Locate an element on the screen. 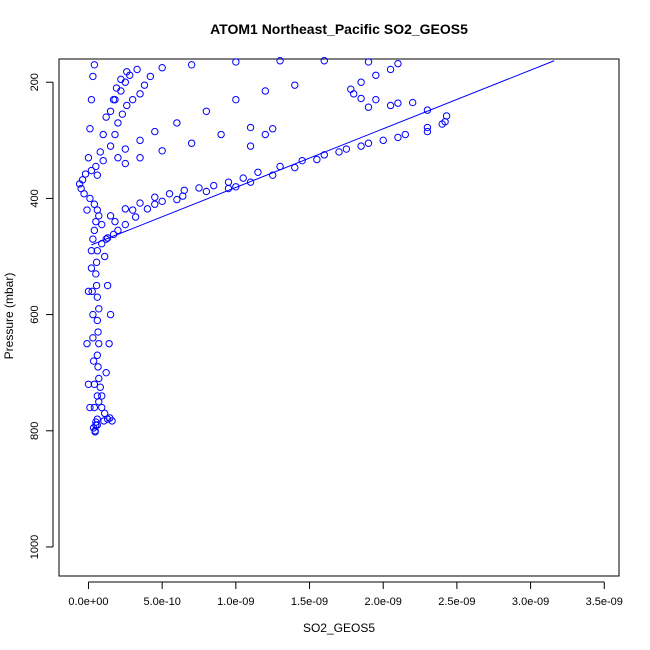 The image size is (650, 650). x-axis-label: SO2_GEOS5 is located at coordinates (339, 628).